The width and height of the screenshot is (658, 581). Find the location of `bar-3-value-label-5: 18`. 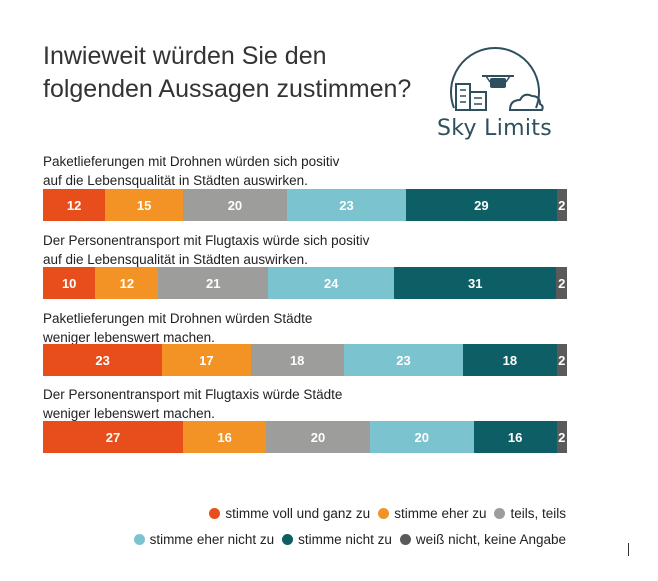

bar-3-value-label-5: 18 is located at coordinates (510, 360).